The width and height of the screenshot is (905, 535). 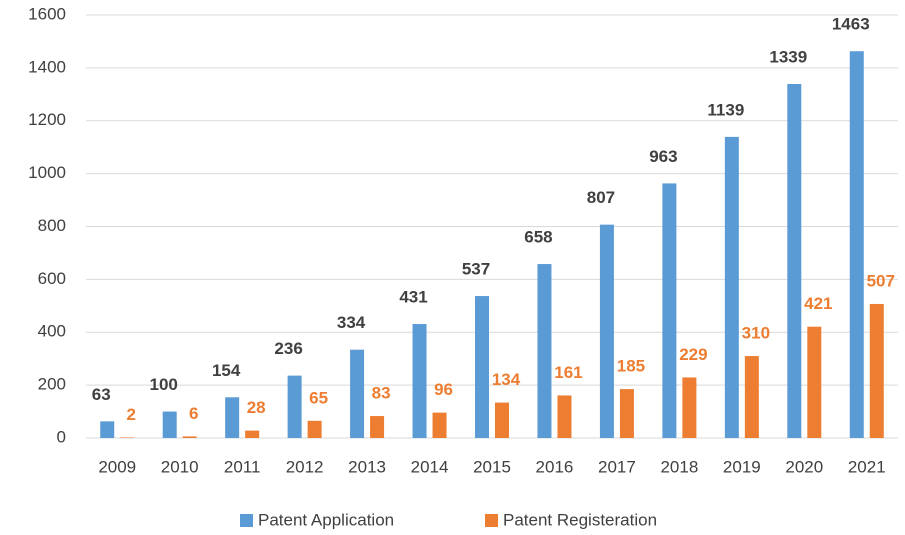 I want to click on value-label: 229, so click(x=693, y=354).